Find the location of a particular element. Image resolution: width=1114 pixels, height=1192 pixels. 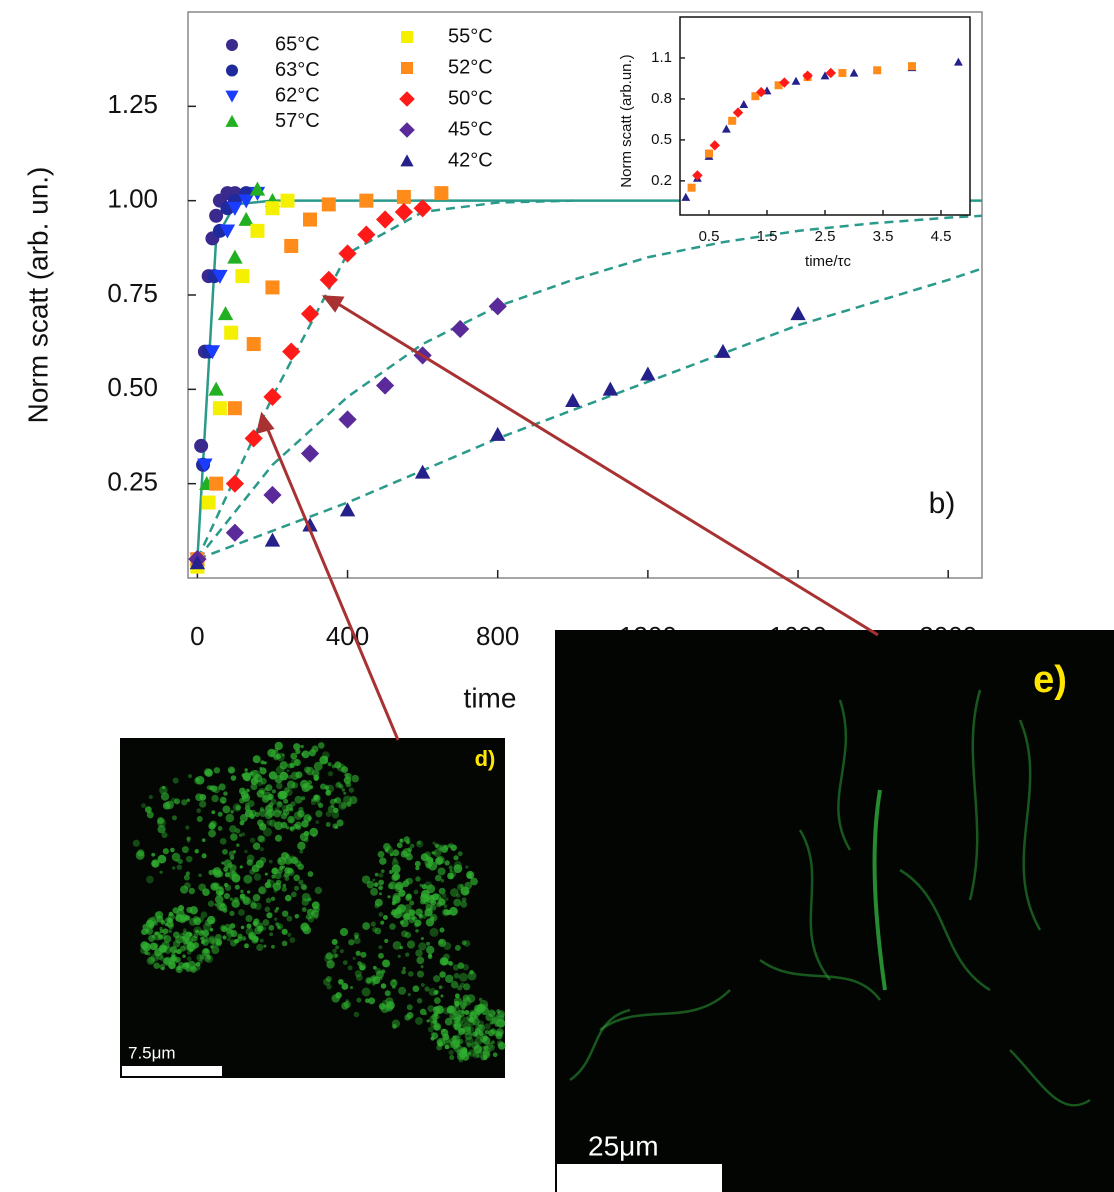

legend-marker is located at coordinates (407, 160).